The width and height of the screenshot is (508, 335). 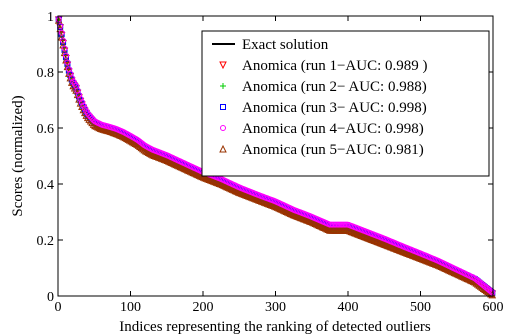 What do you see at coordinates (420, 307) in the screenshot?
I see `x-tick-label: 500` at bounding box center [420, 307].